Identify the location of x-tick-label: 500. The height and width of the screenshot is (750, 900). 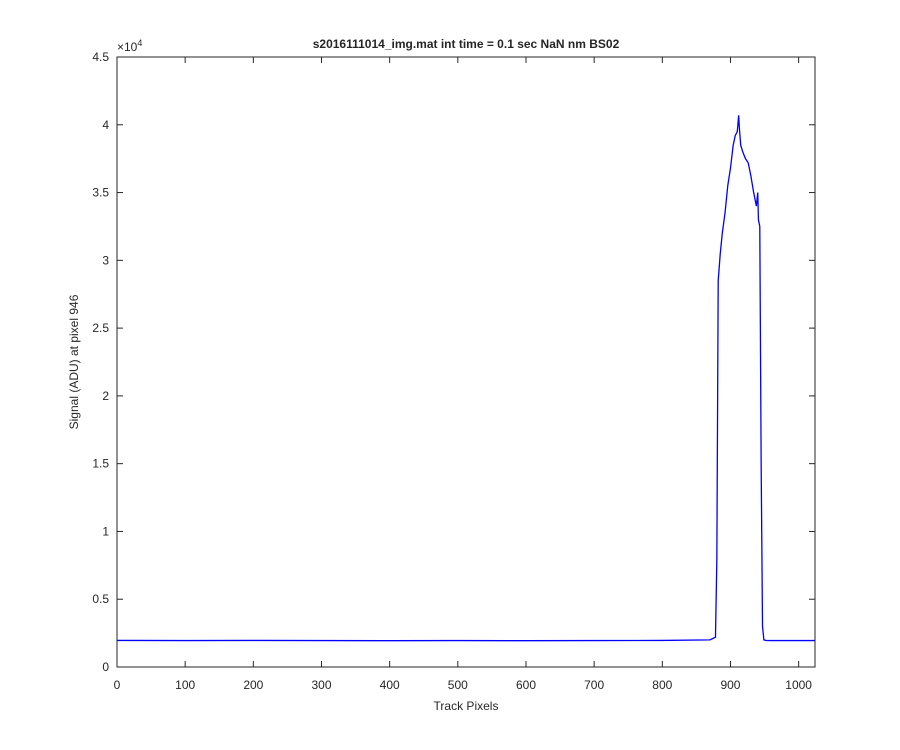
(458, 685).